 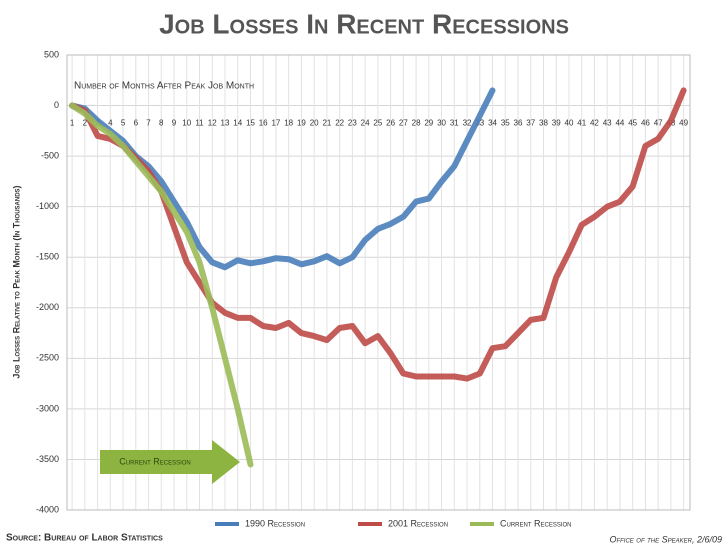 I want to click on x-tick-label: 38, so click(x=543, y=123).